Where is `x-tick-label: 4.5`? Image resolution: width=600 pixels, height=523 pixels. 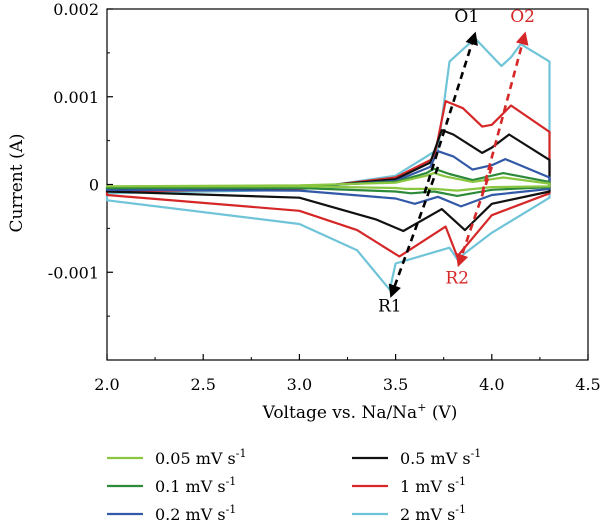 x-tick-label: 4.5 is located at coordinates (587, 384).